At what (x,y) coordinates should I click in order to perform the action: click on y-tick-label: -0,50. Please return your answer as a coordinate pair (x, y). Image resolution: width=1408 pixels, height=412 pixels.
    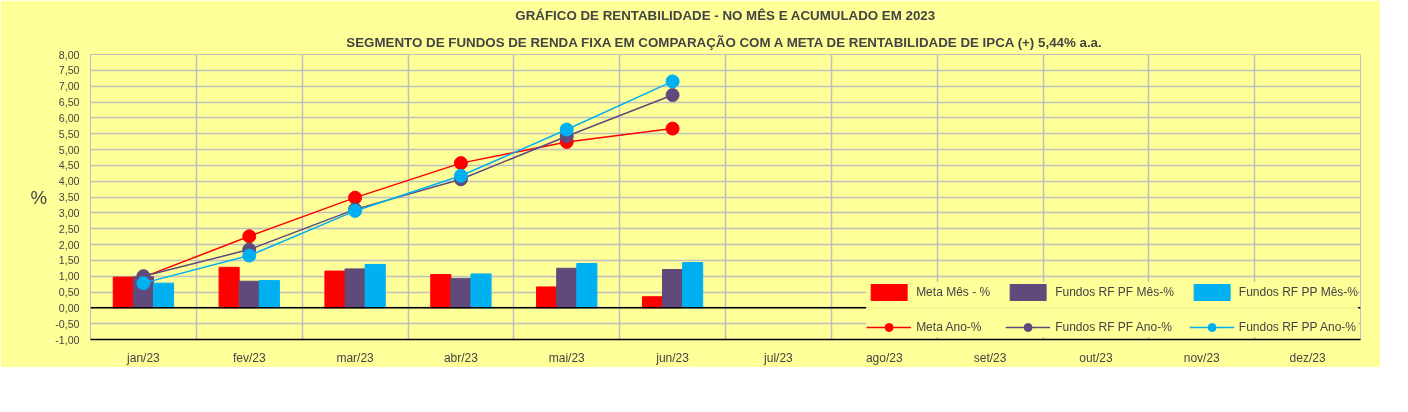
    Looking at the image, I should click on (67, 323).